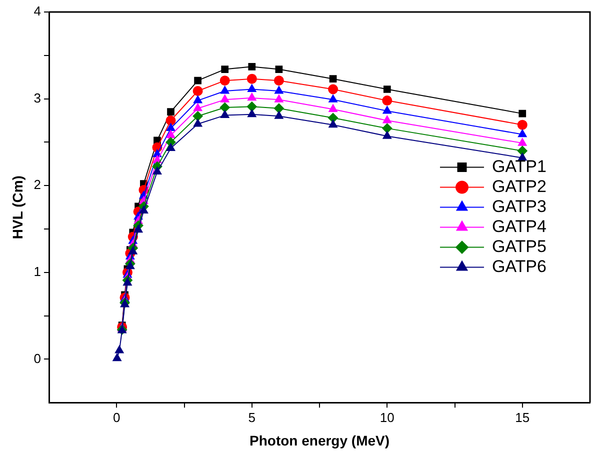 The image size is (598, 456). I want to click on y-tick-label: 1, so click(38, 271).